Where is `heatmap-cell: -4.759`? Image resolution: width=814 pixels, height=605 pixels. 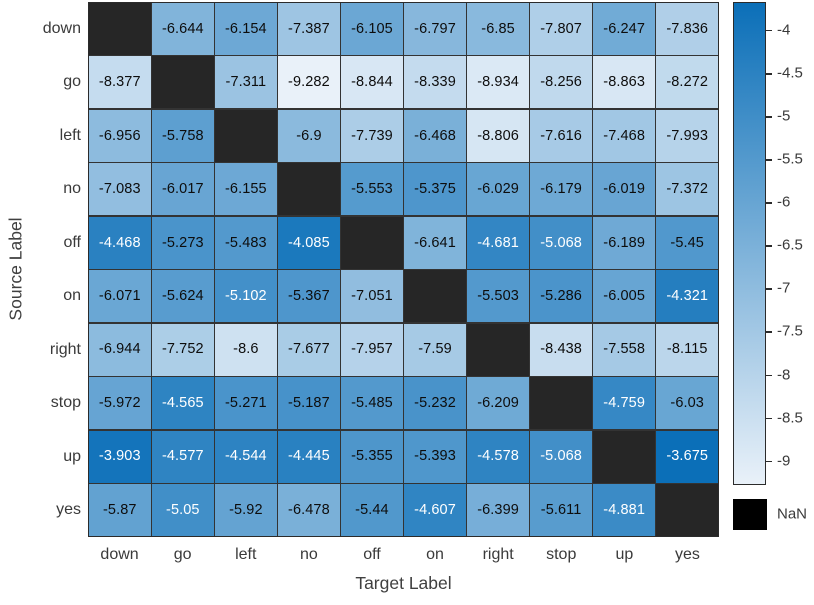 heatmap-cell: -4.759 is located at coordinates (624, 403).